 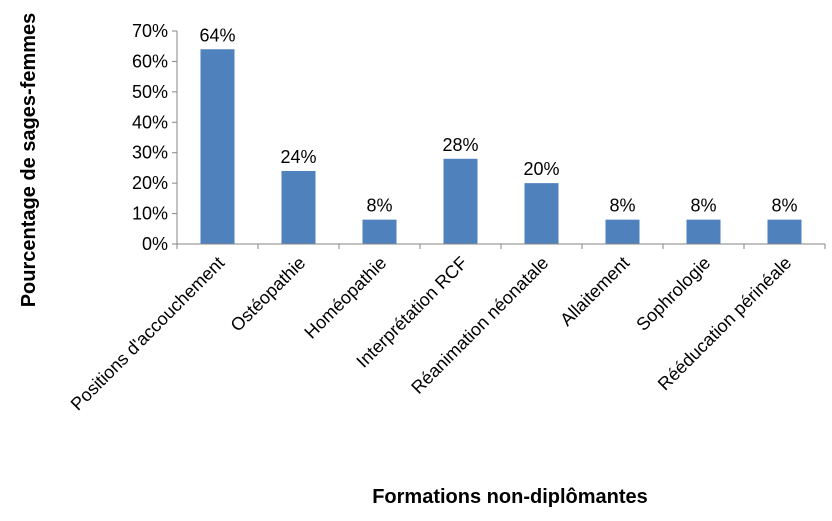 What do you see at coordinates (541, 169) in the screenshot?
I see `data-label: 20%` at bounding box center [541, 169].